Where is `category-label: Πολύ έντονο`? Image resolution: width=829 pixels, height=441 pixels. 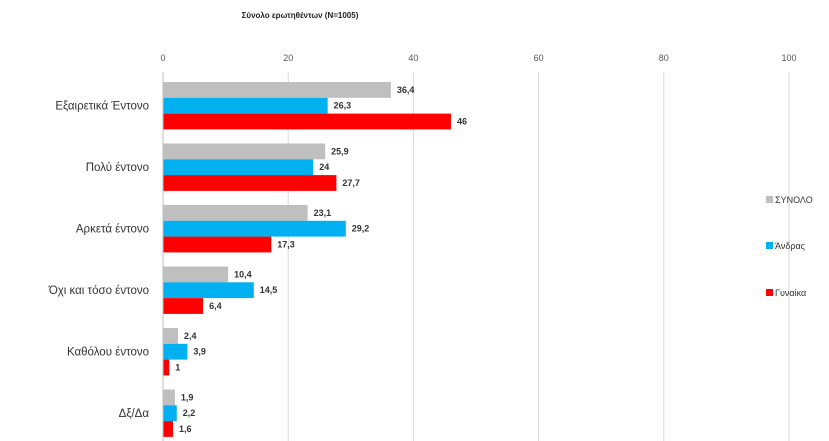
category-label: Πολύ έντονο is located at coordinates (117, 168).